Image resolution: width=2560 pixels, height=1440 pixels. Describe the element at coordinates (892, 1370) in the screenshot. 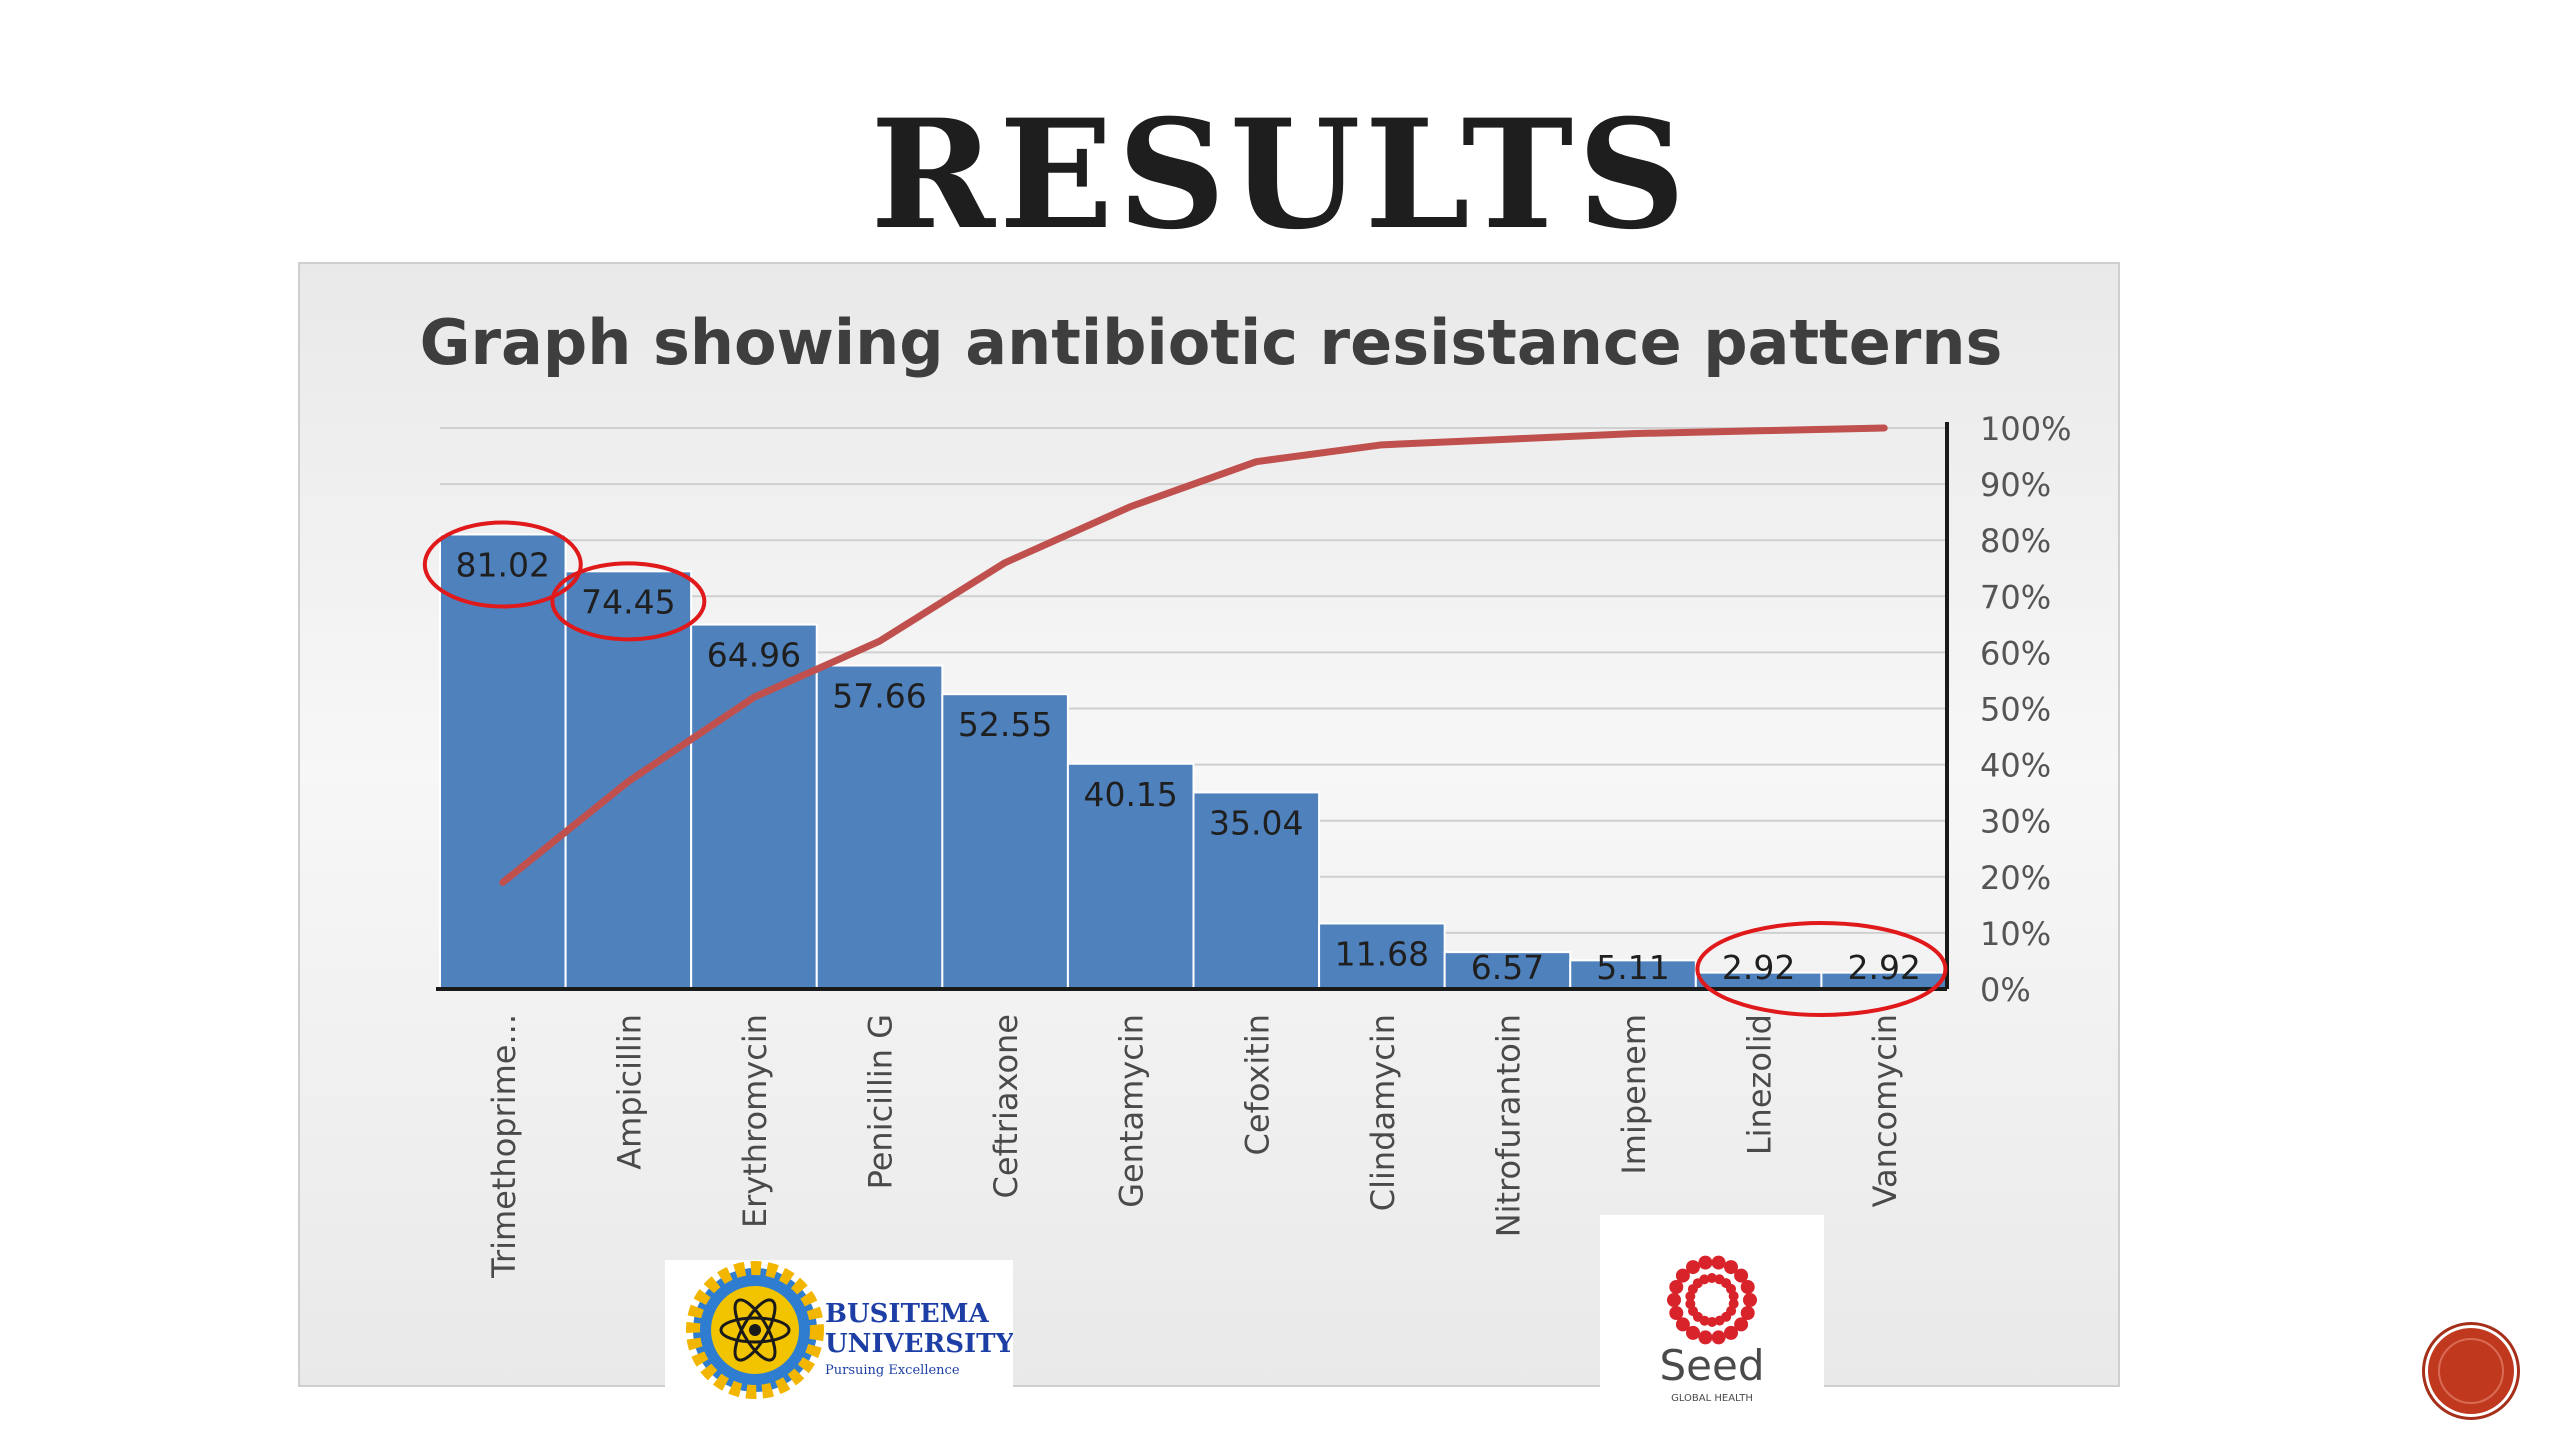

I see `busitema-motto: Pursuing Excellence` at that location.